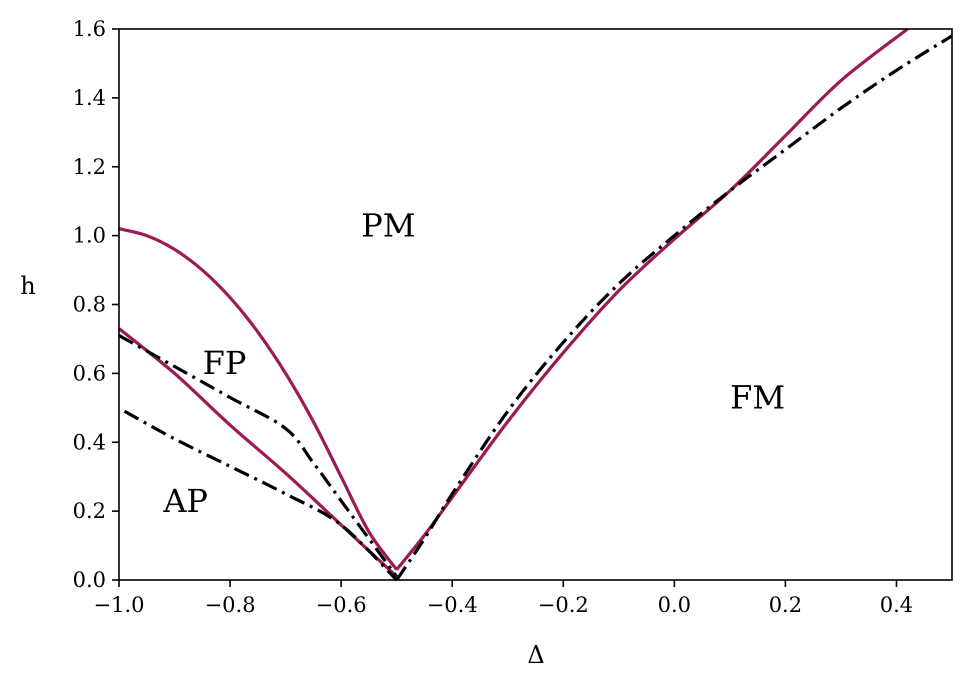 The image size is (971, 687). I want to click on x-tick-label: −1.0, so click(119, 605).